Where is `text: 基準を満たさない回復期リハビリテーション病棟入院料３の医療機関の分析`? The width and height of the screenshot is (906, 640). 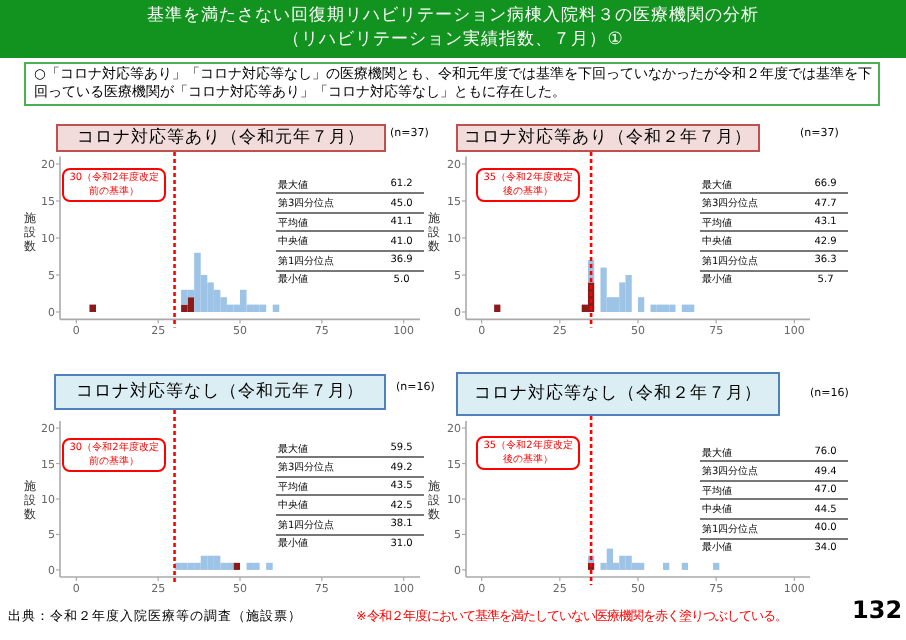
text: 基準を満たさない回復期リハビリテーション病棟入院料３の医療機関の分析 is located at coordinates (453, 16).